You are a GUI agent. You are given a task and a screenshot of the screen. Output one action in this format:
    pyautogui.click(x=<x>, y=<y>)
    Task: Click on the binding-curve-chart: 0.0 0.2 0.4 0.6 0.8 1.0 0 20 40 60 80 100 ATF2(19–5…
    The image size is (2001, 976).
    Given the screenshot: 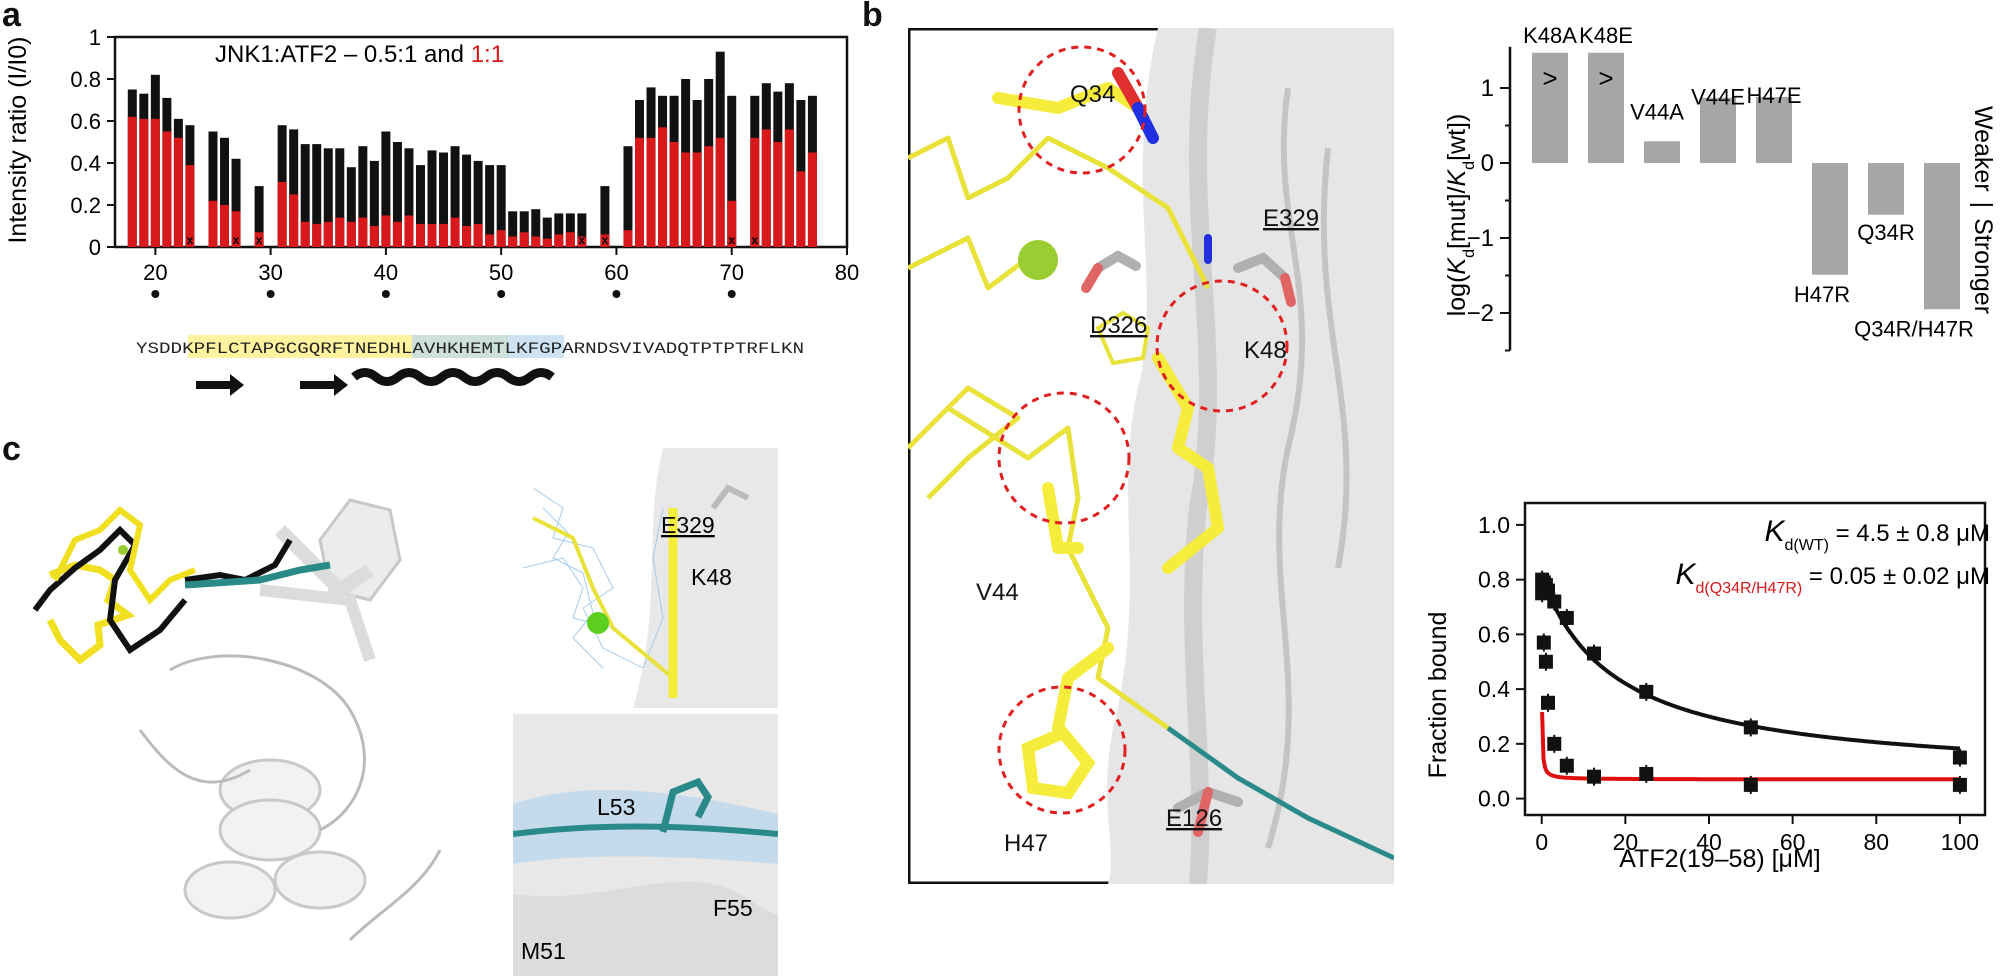 What is the action you would take?
    pyautogui.click(x=1707, y=687)
    